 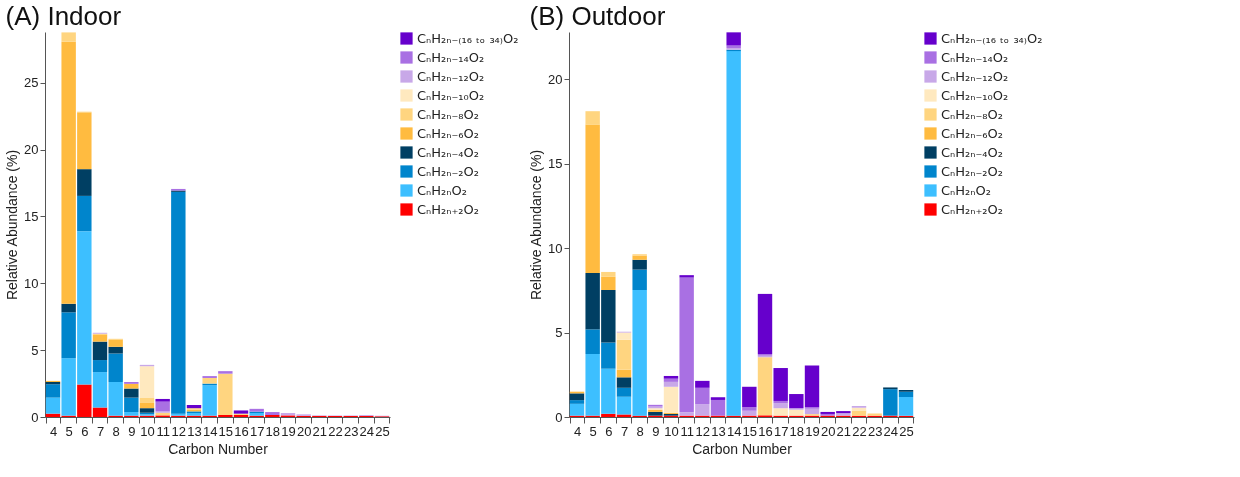 What do you see at coordinates (63, 16) in the screenshot?
I see `chart-title: (A) Indoor` at bounding box center [63, 16].